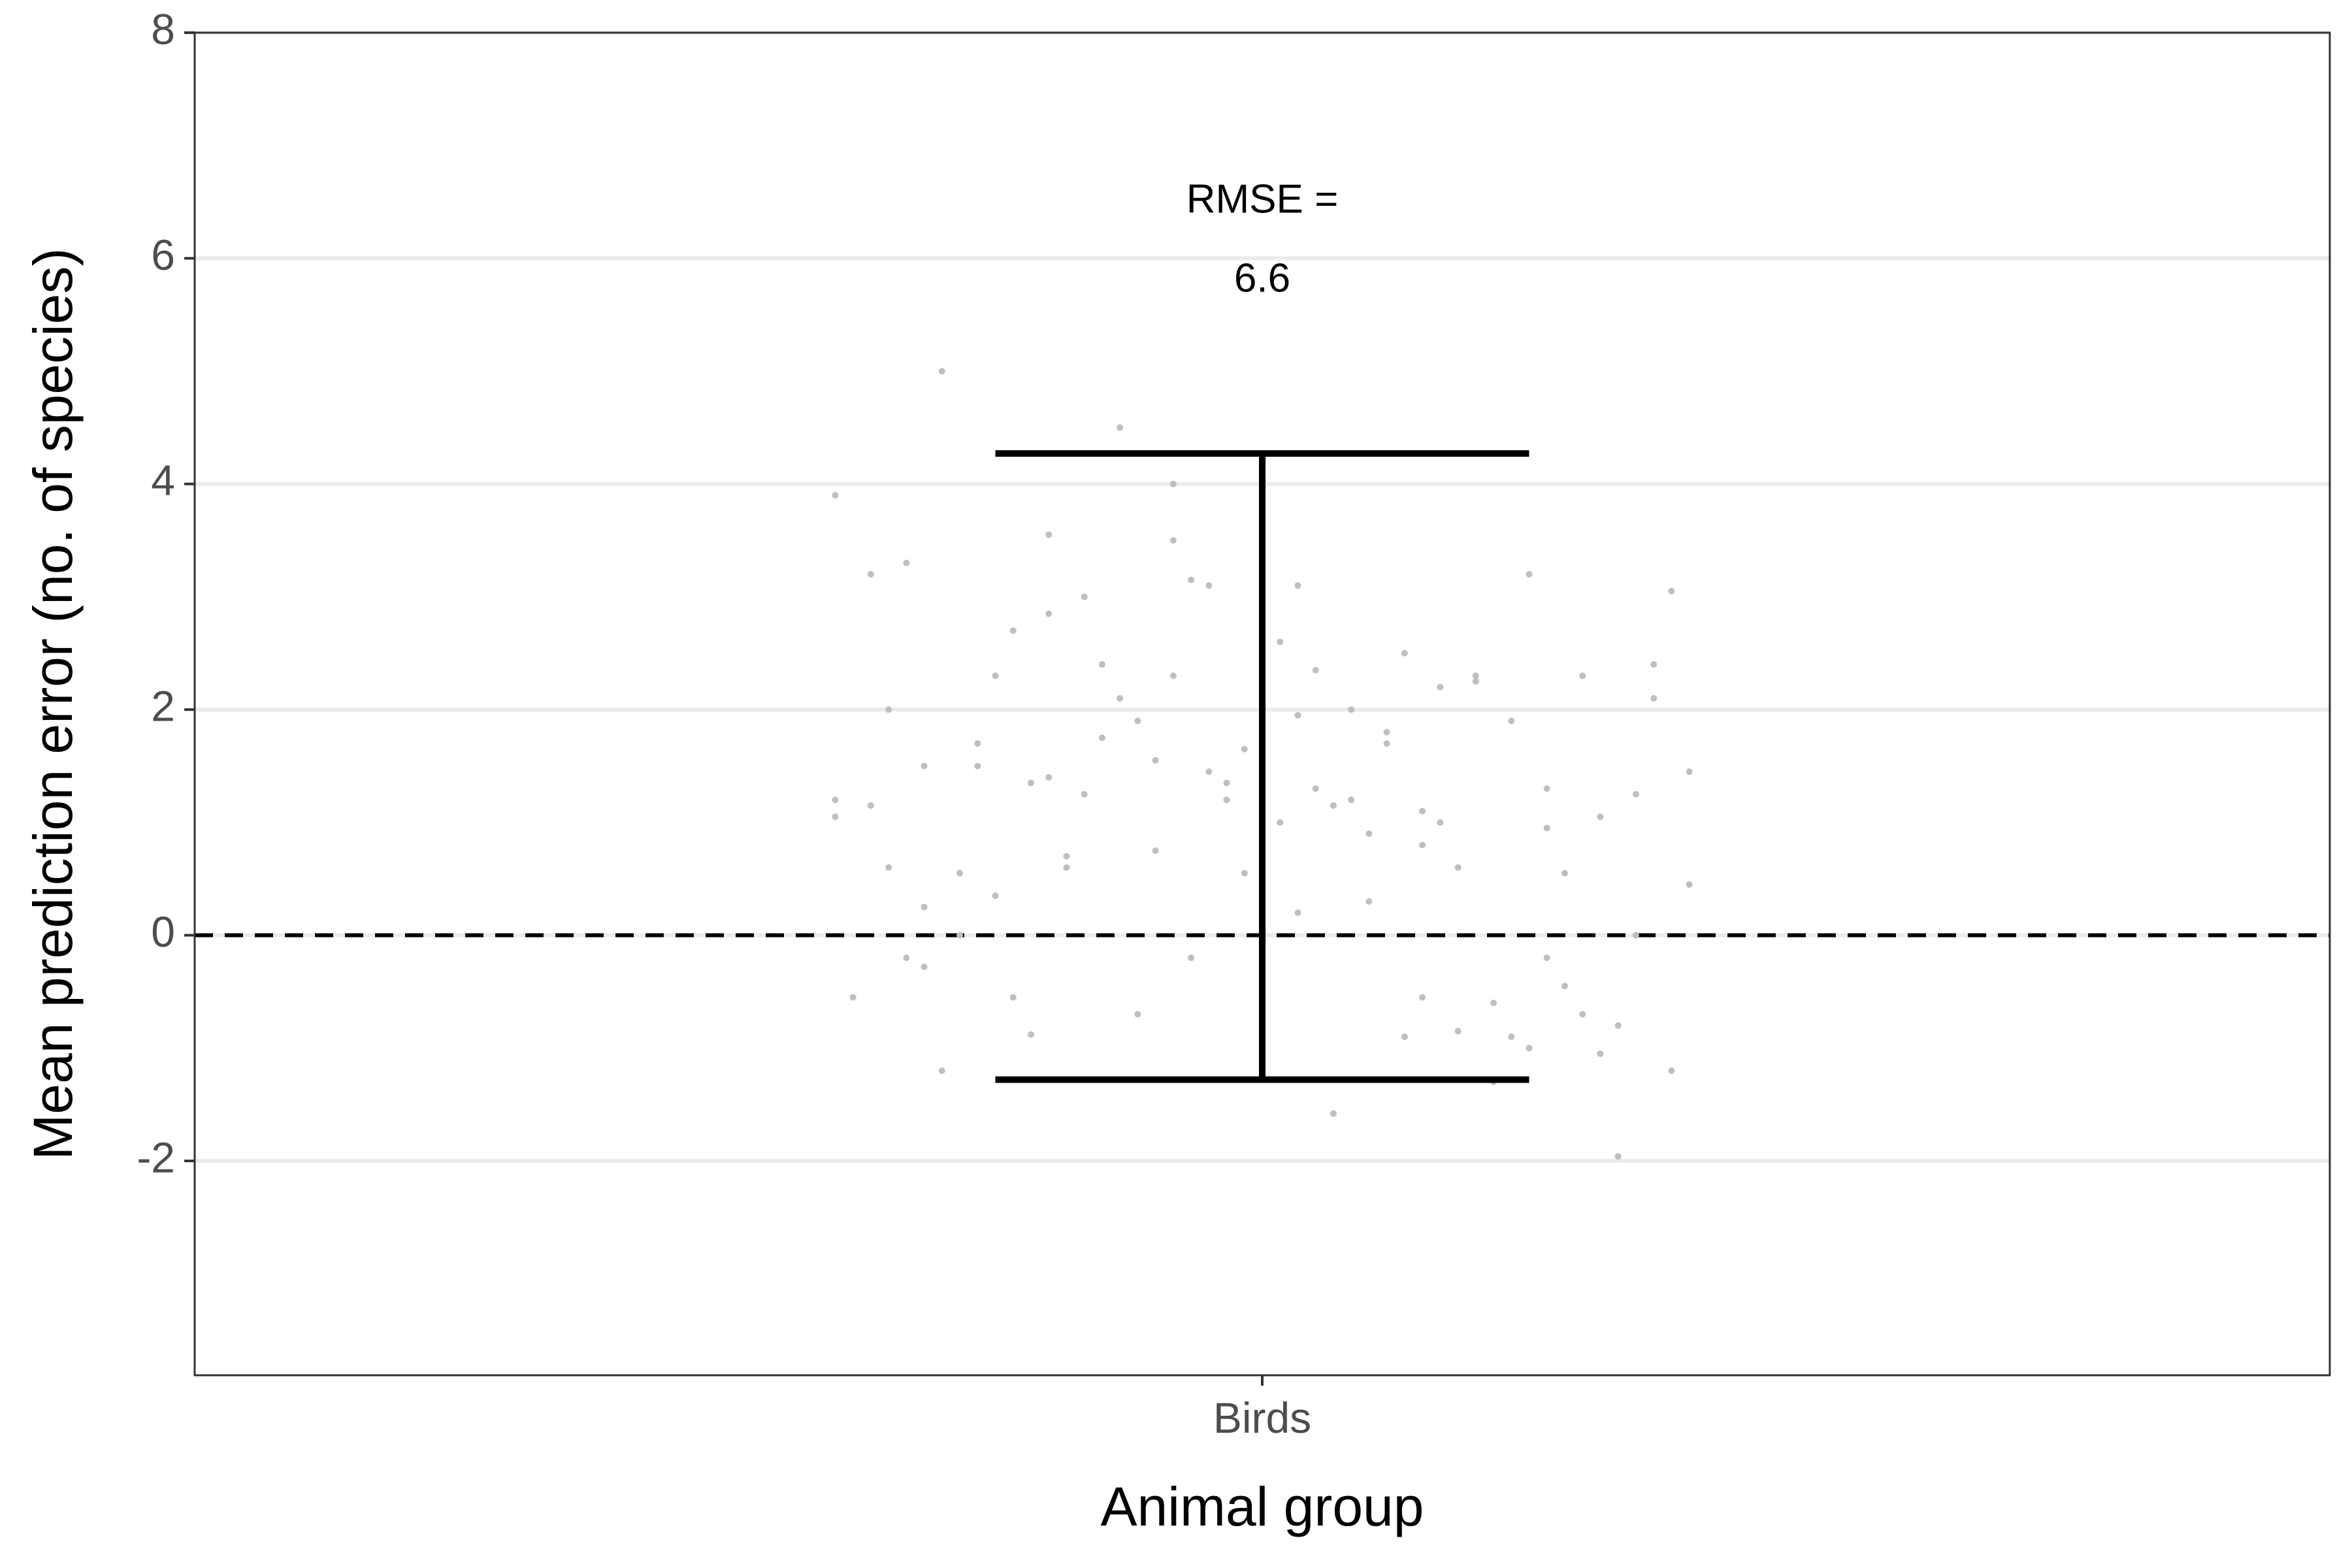  Describe the element at coordinates (163, 706) in the screenshot. I see `y-tick-label: 2` at that location.